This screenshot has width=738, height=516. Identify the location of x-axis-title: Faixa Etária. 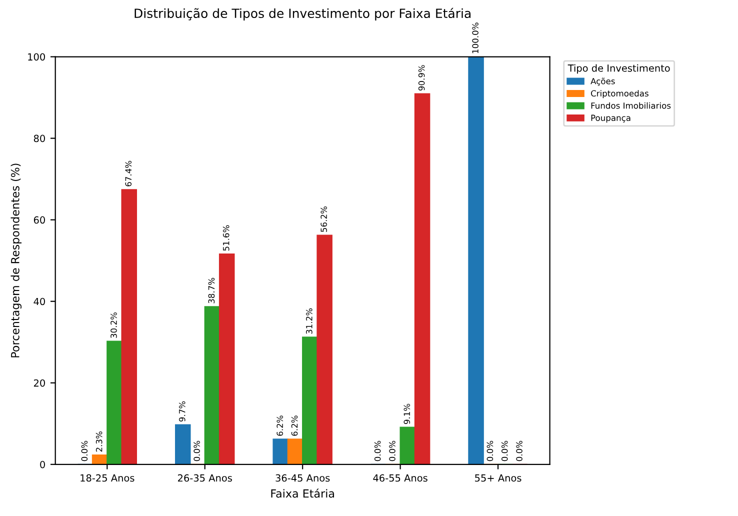
(302, 493).